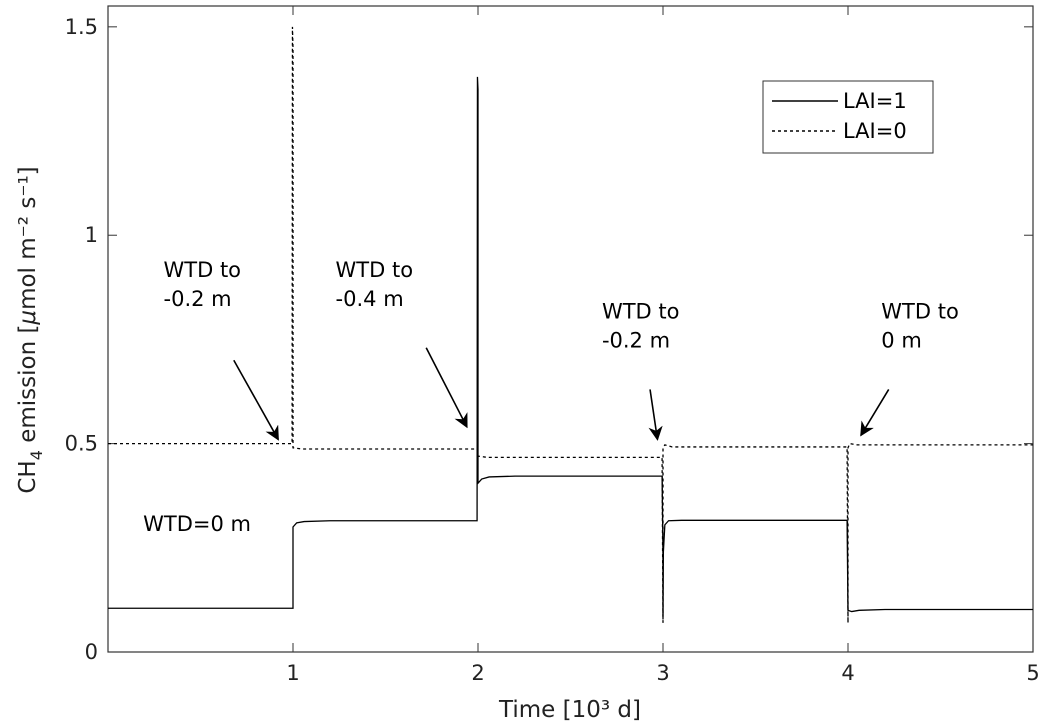 The width and height of the screenshot is (1043, 725). What do you see at coordinates (477, 673) in the screenshot?
I see `x-tick-label: 2` at bounding box center [477, 673].